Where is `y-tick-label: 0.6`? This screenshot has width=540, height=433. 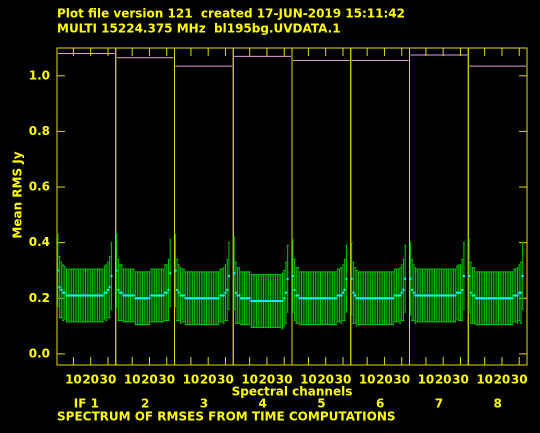
y-tick-label: 0.6 is located at coordinates (39, 187).